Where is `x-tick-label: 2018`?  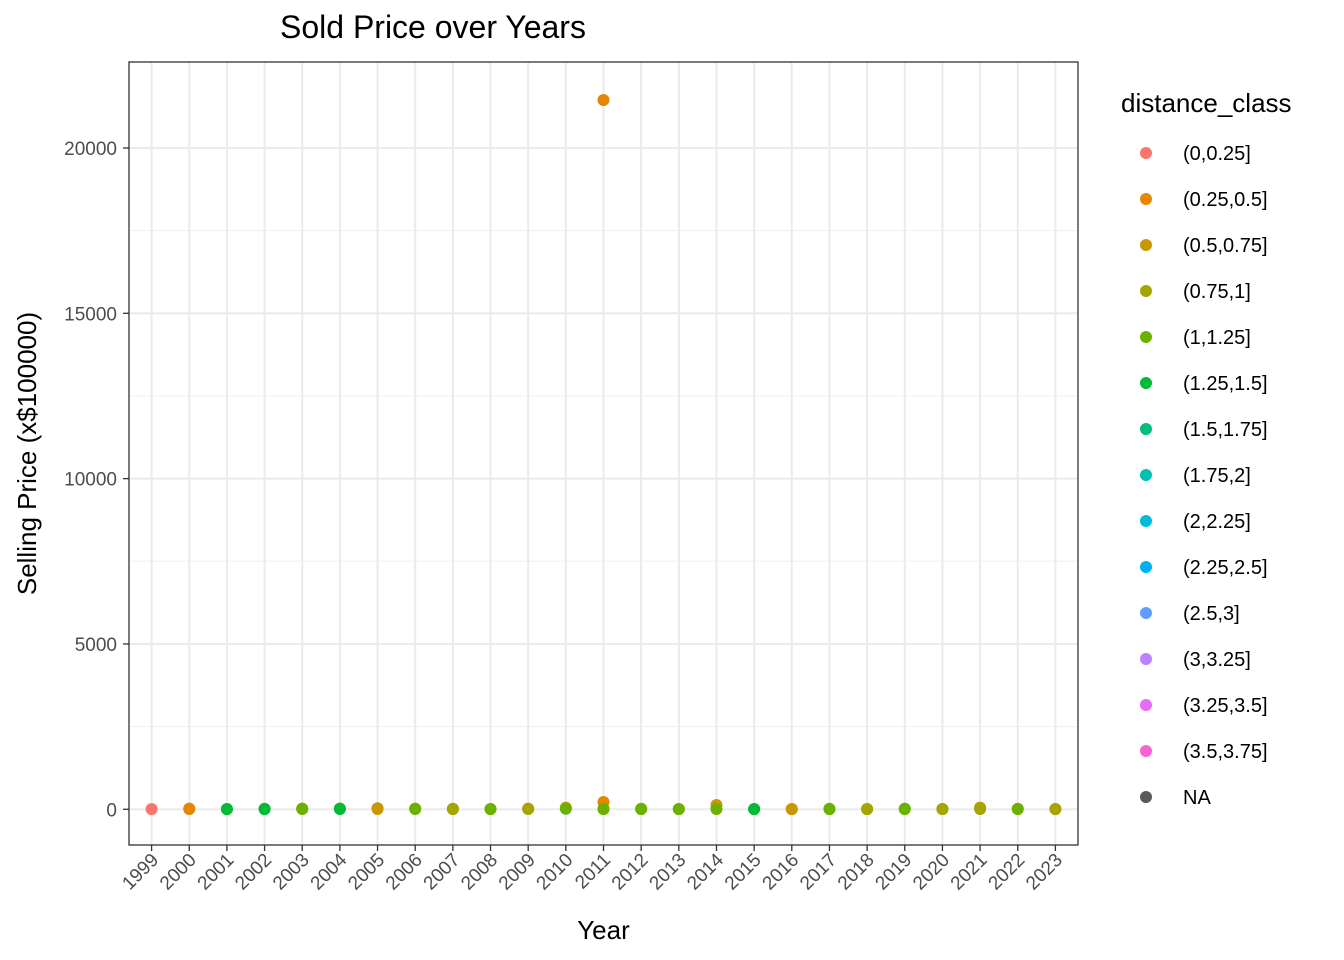 x-tick-label: 2018 is located at coordinates (856, 872).